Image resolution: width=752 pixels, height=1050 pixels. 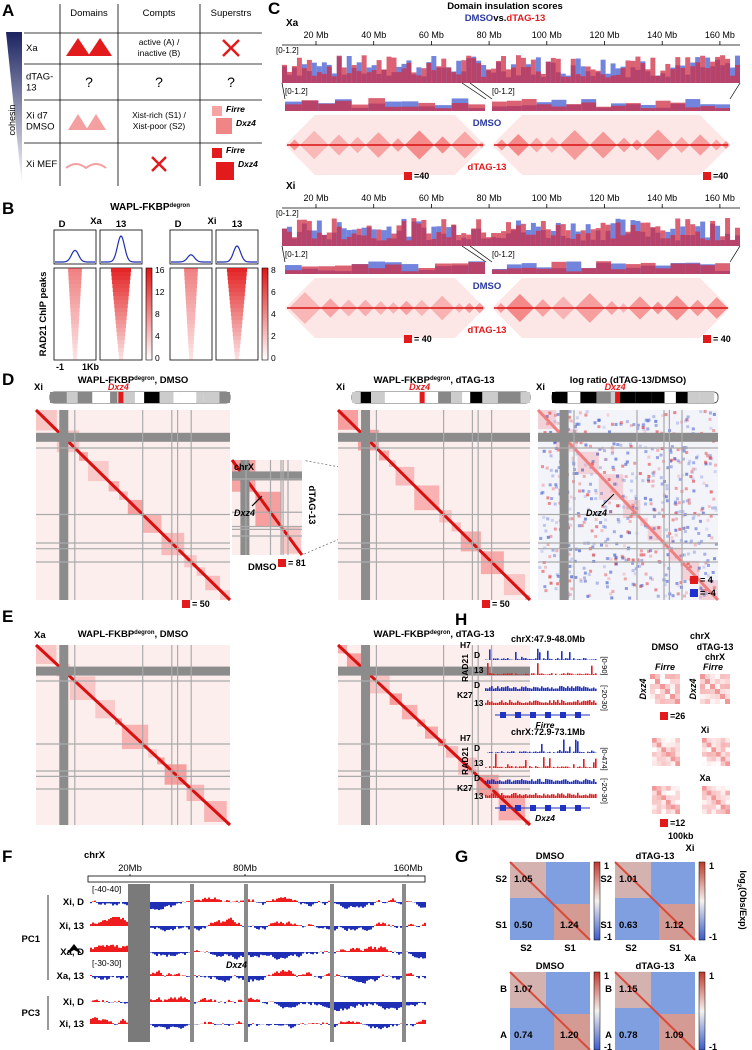 What do you see at coordinates (434, 671) in the screenshot?
I see `masked-bin` at bounding box center [434, 671].